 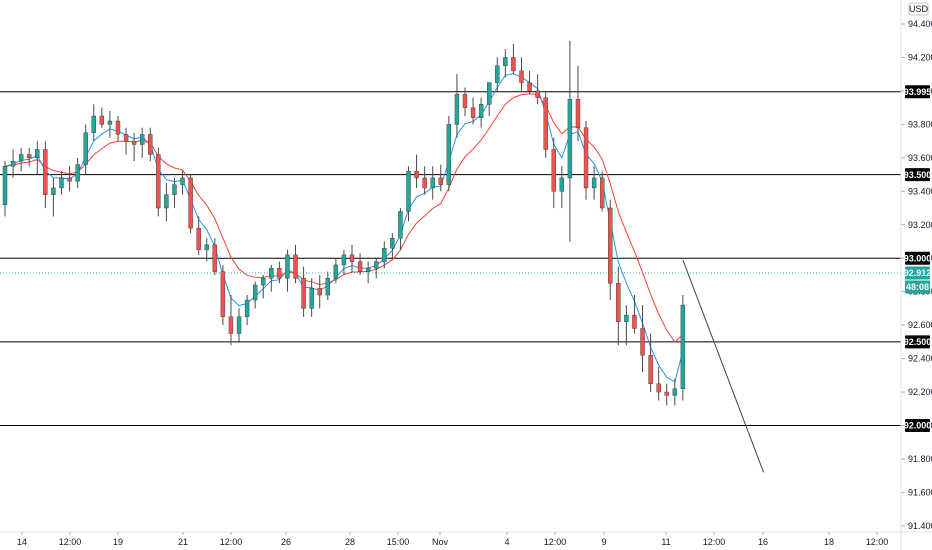 I want to click on time-tick-label: 18, so click(x=829, y=542).